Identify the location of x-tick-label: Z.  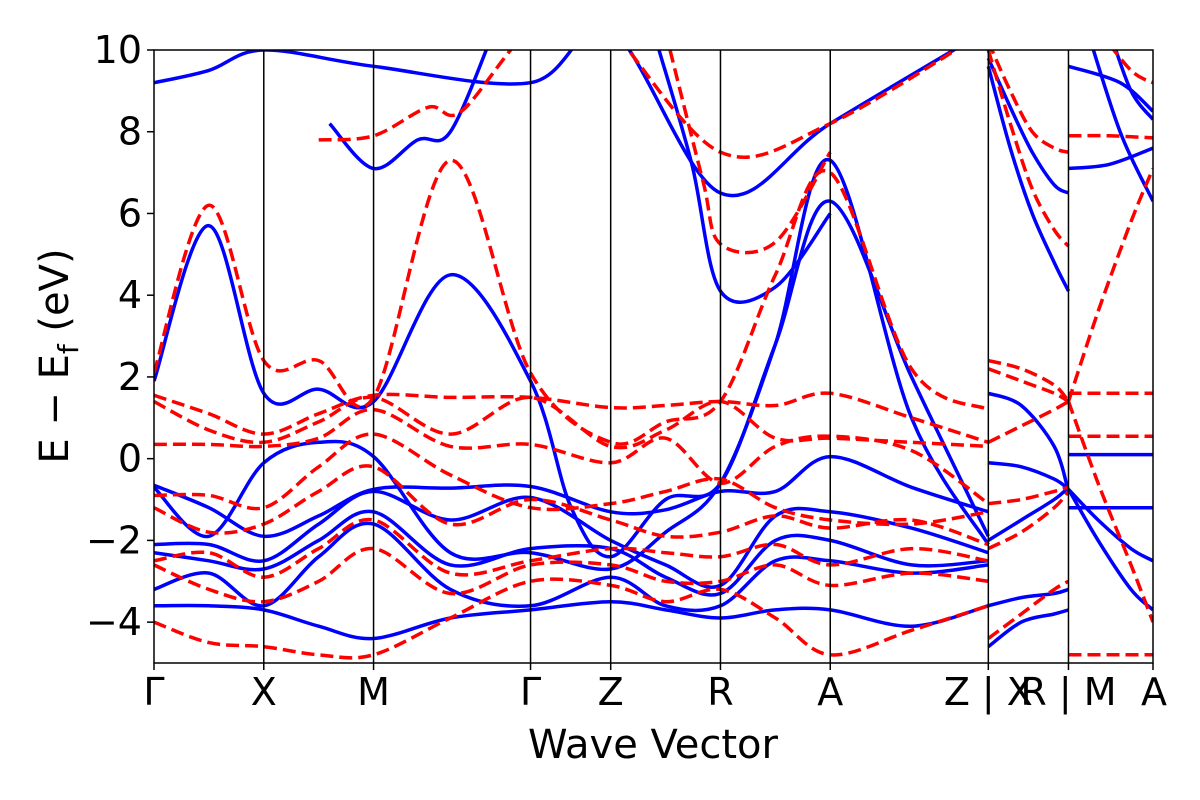
(611, 692).